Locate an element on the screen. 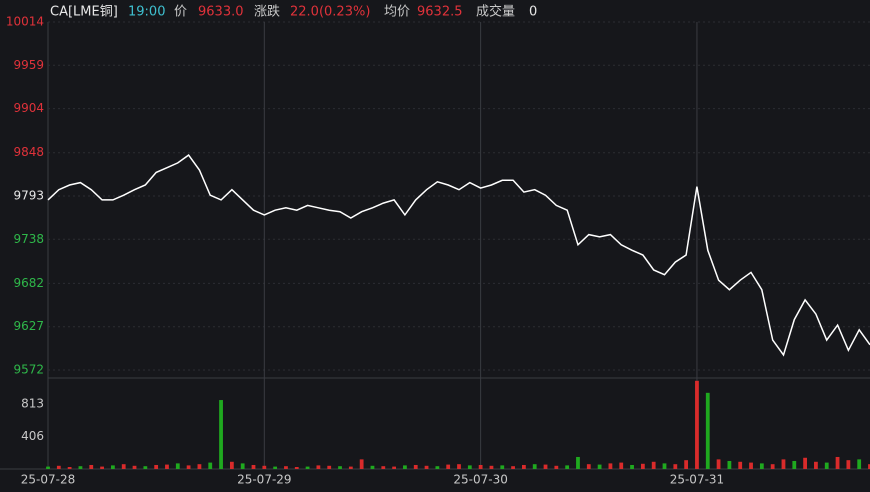 Image resolution: width=870 pixels, height=492 pixels. y-tick-label: 9959 is located at coordinates (28, 65).